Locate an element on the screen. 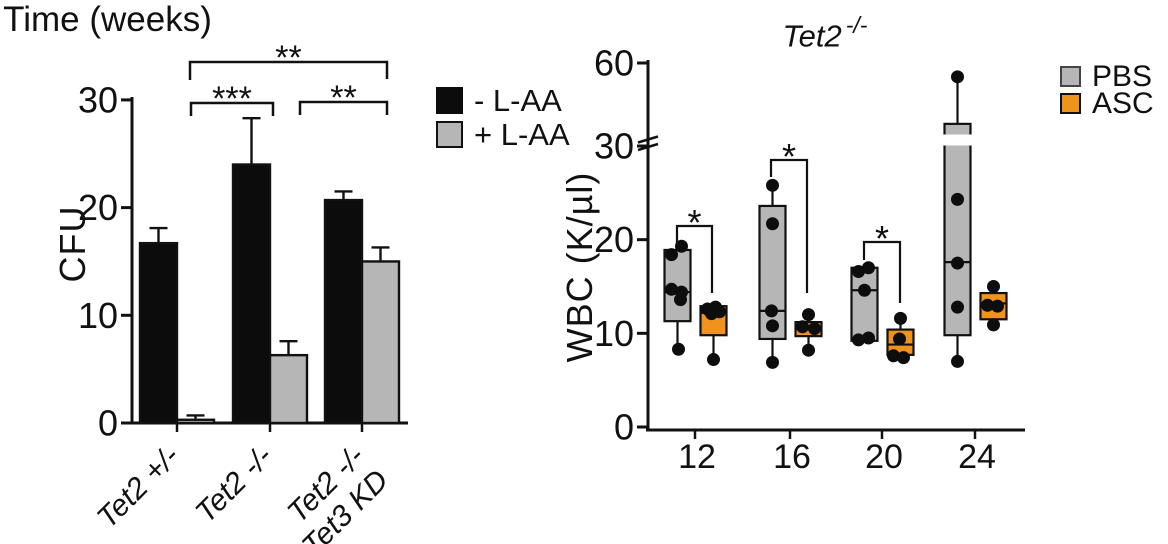 This screenshot has width=1168, height=544. svg-text: 12 is located at coordinates (697, 457).